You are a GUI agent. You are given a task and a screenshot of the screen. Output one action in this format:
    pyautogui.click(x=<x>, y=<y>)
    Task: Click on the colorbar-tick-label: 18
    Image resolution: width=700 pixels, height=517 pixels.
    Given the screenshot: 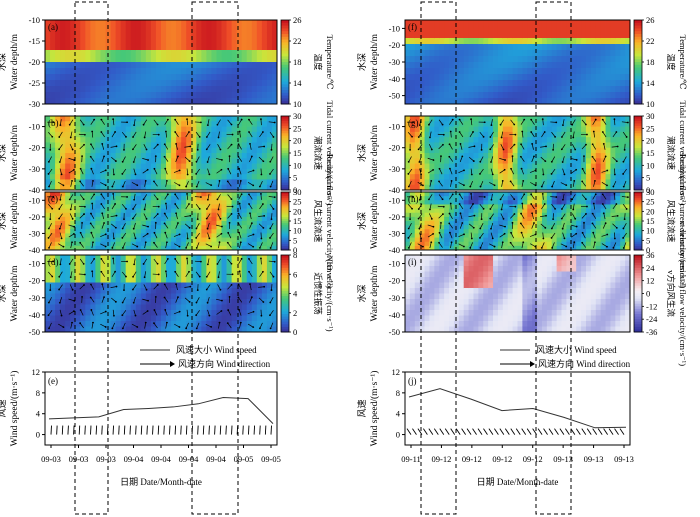 What is the action you would take?
    pyautogui.click(x=650, y=62)
    